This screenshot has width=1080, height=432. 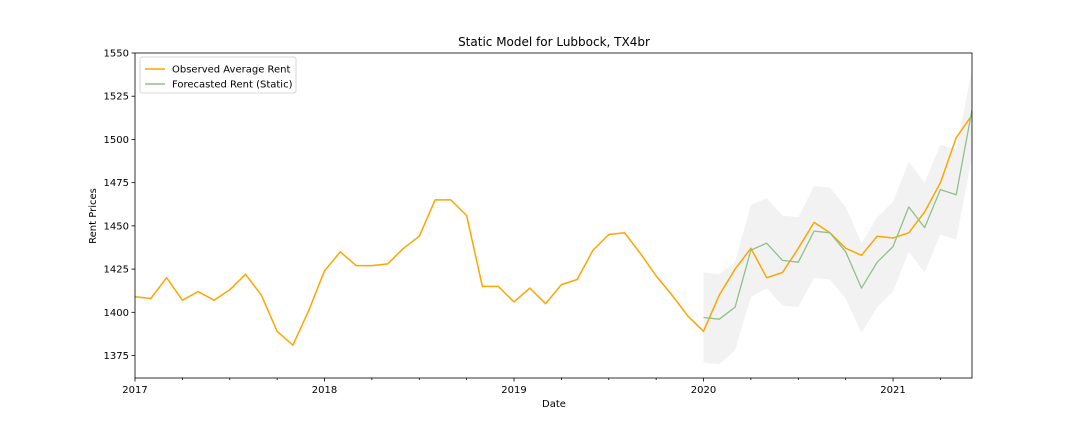 I want to click on y-tick-label: 1550, so click(x=116, y=54).